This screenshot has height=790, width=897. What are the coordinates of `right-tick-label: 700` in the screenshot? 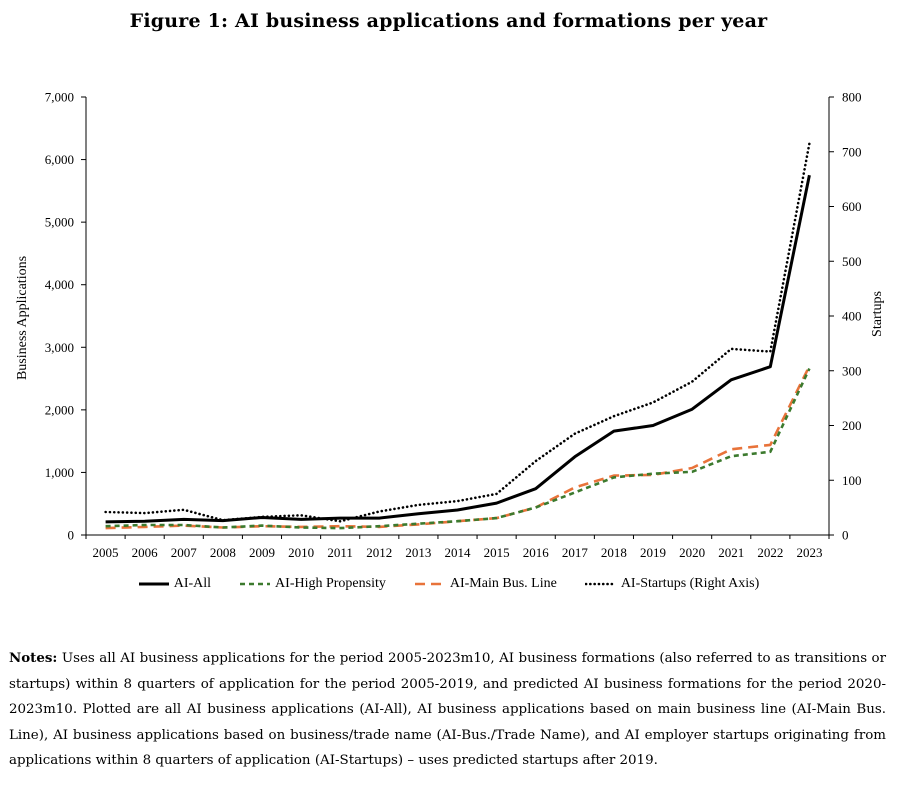 It's located at (852, 151).